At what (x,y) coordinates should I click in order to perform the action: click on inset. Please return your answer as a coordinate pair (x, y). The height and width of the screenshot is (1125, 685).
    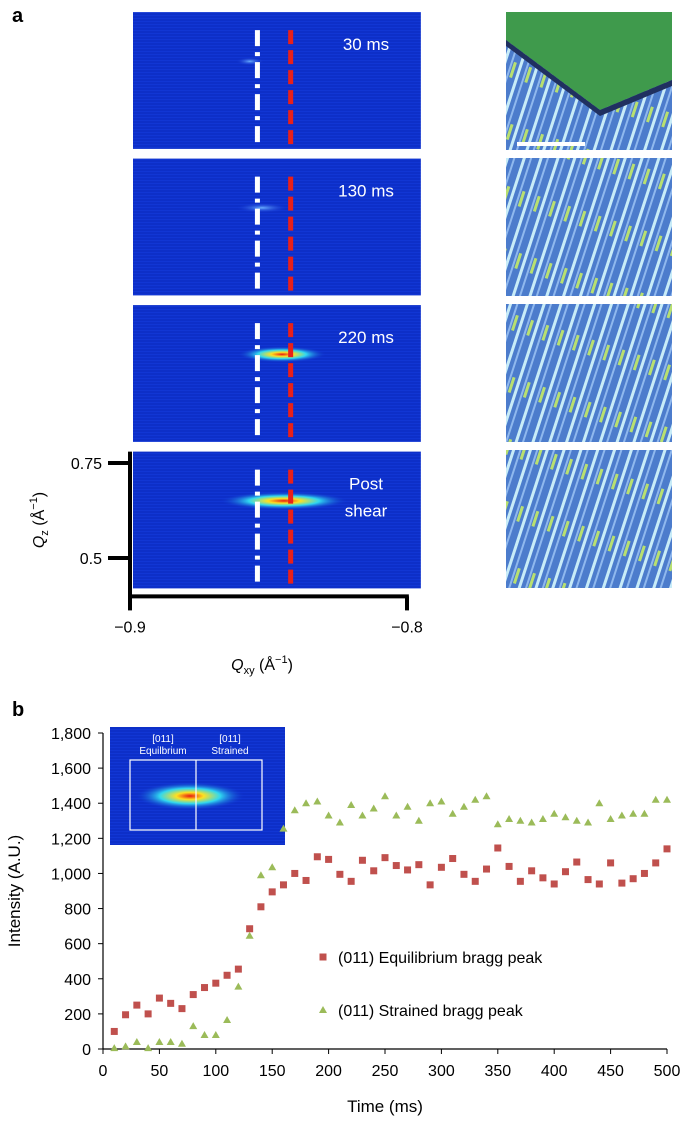
    Looking at the image, I should click on (197, 786).